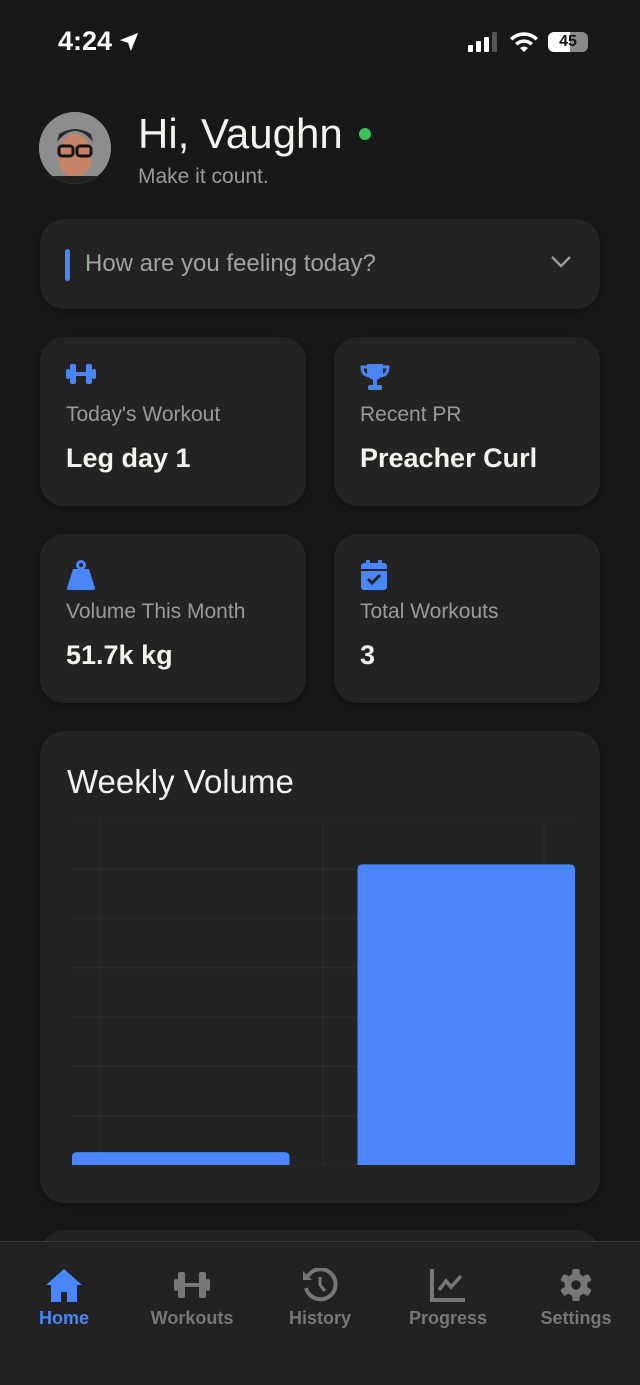 The width and height of the screenshot is (640, 1385). What do you see at coordinates (561, 262) in the screenshot?
I see `chevron-down-icon` at bounding box center [561, 262].